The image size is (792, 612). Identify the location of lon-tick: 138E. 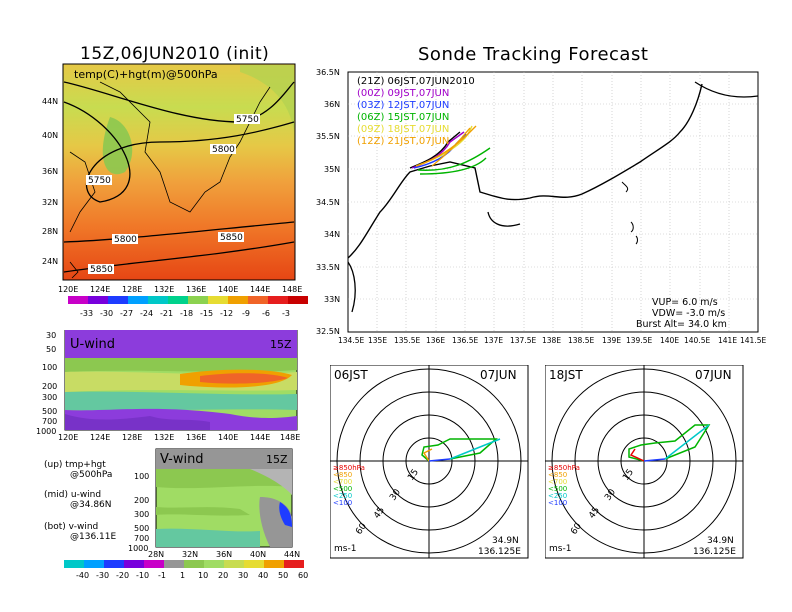
(551, 340).